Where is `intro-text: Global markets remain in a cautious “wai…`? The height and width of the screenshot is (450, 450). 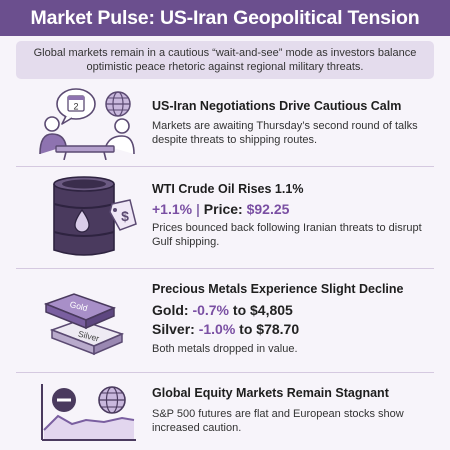 intro-text: Global markets remain in a cautious “wai… is located at coordinates (225, 60).